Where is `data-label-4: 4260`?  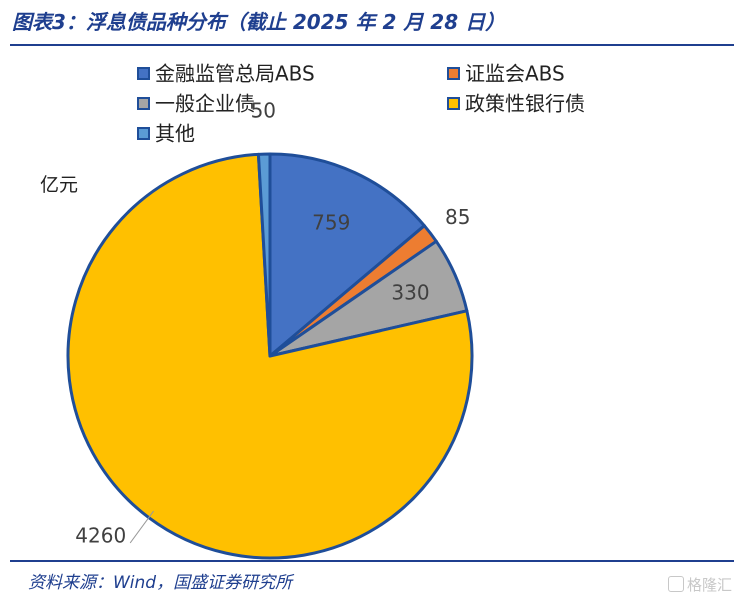
data-label-4: 4260 is located at coordinates (100, 535).